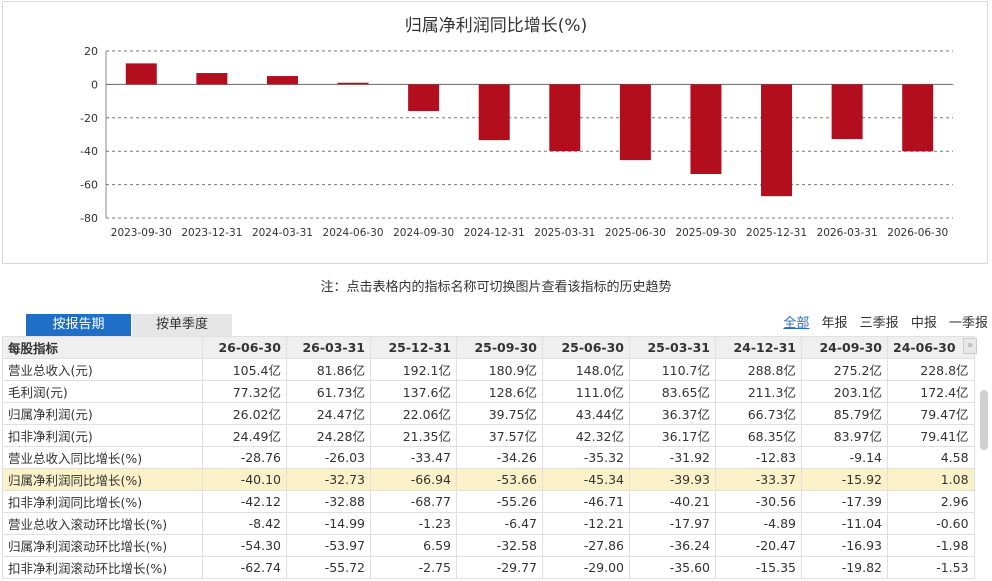 Image resolution: width=992 pixels, height=581 pixels. I want to click on table-cell: -32.73, so click(328, 479).